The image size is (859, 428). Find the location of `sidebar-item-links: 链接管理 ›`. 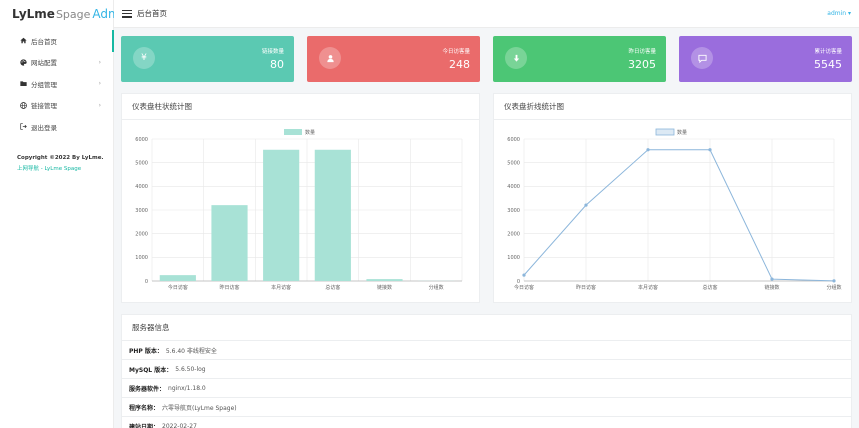

sidebar-item-links: 链接管理 › is located at coordinates (56, 106).